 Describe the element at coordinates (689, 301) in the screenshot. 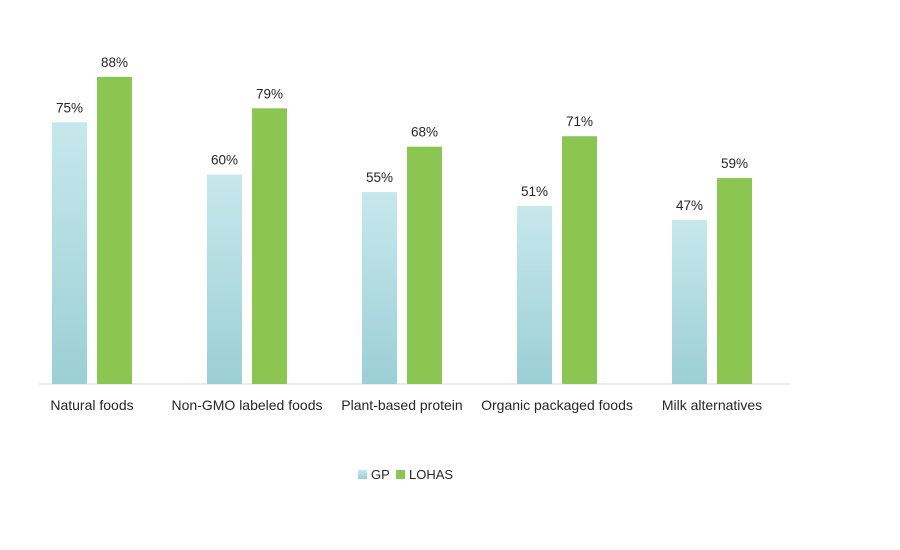

I see `bar-gp-milk-alternatives` at that location.